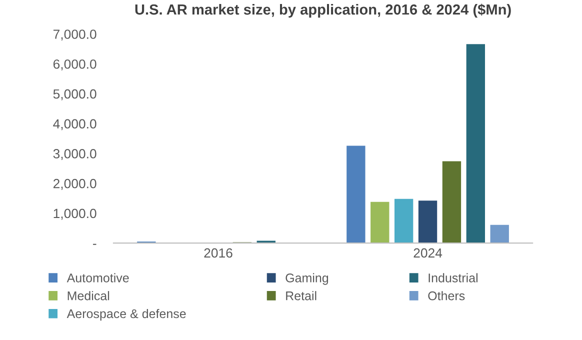  What do you see at coordinates (453, 277) in the screenshot?
I see `legend-label: Industrial` at bounding box center [453, 277].